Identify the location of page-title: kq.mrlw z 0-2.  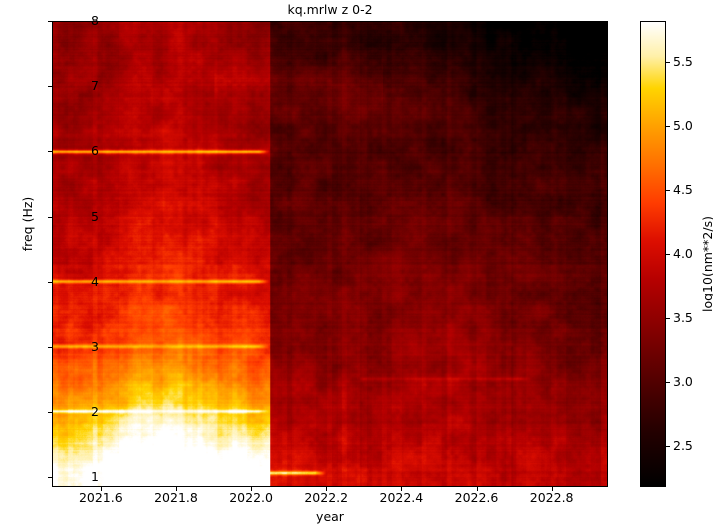
(330, 9).